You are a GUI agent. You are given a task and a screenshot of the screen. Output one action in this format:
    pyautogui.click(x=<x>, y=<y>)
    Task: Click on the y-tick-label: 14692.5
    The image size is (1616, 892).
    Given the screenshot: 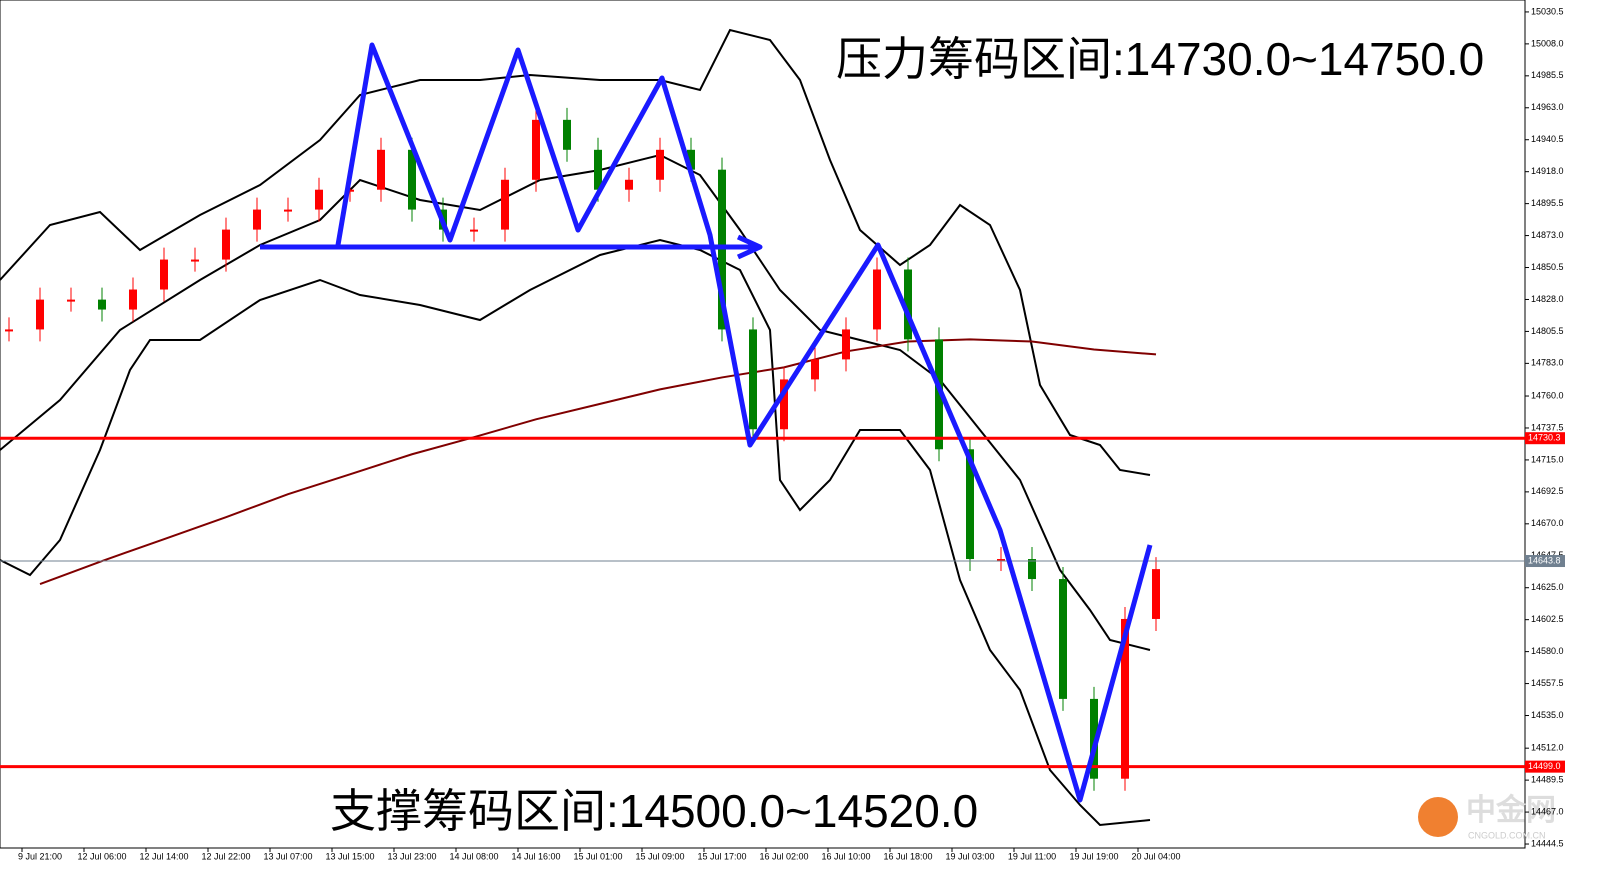 What is the action you would take?
    pyautogui.click(x=1547, y=491)
    